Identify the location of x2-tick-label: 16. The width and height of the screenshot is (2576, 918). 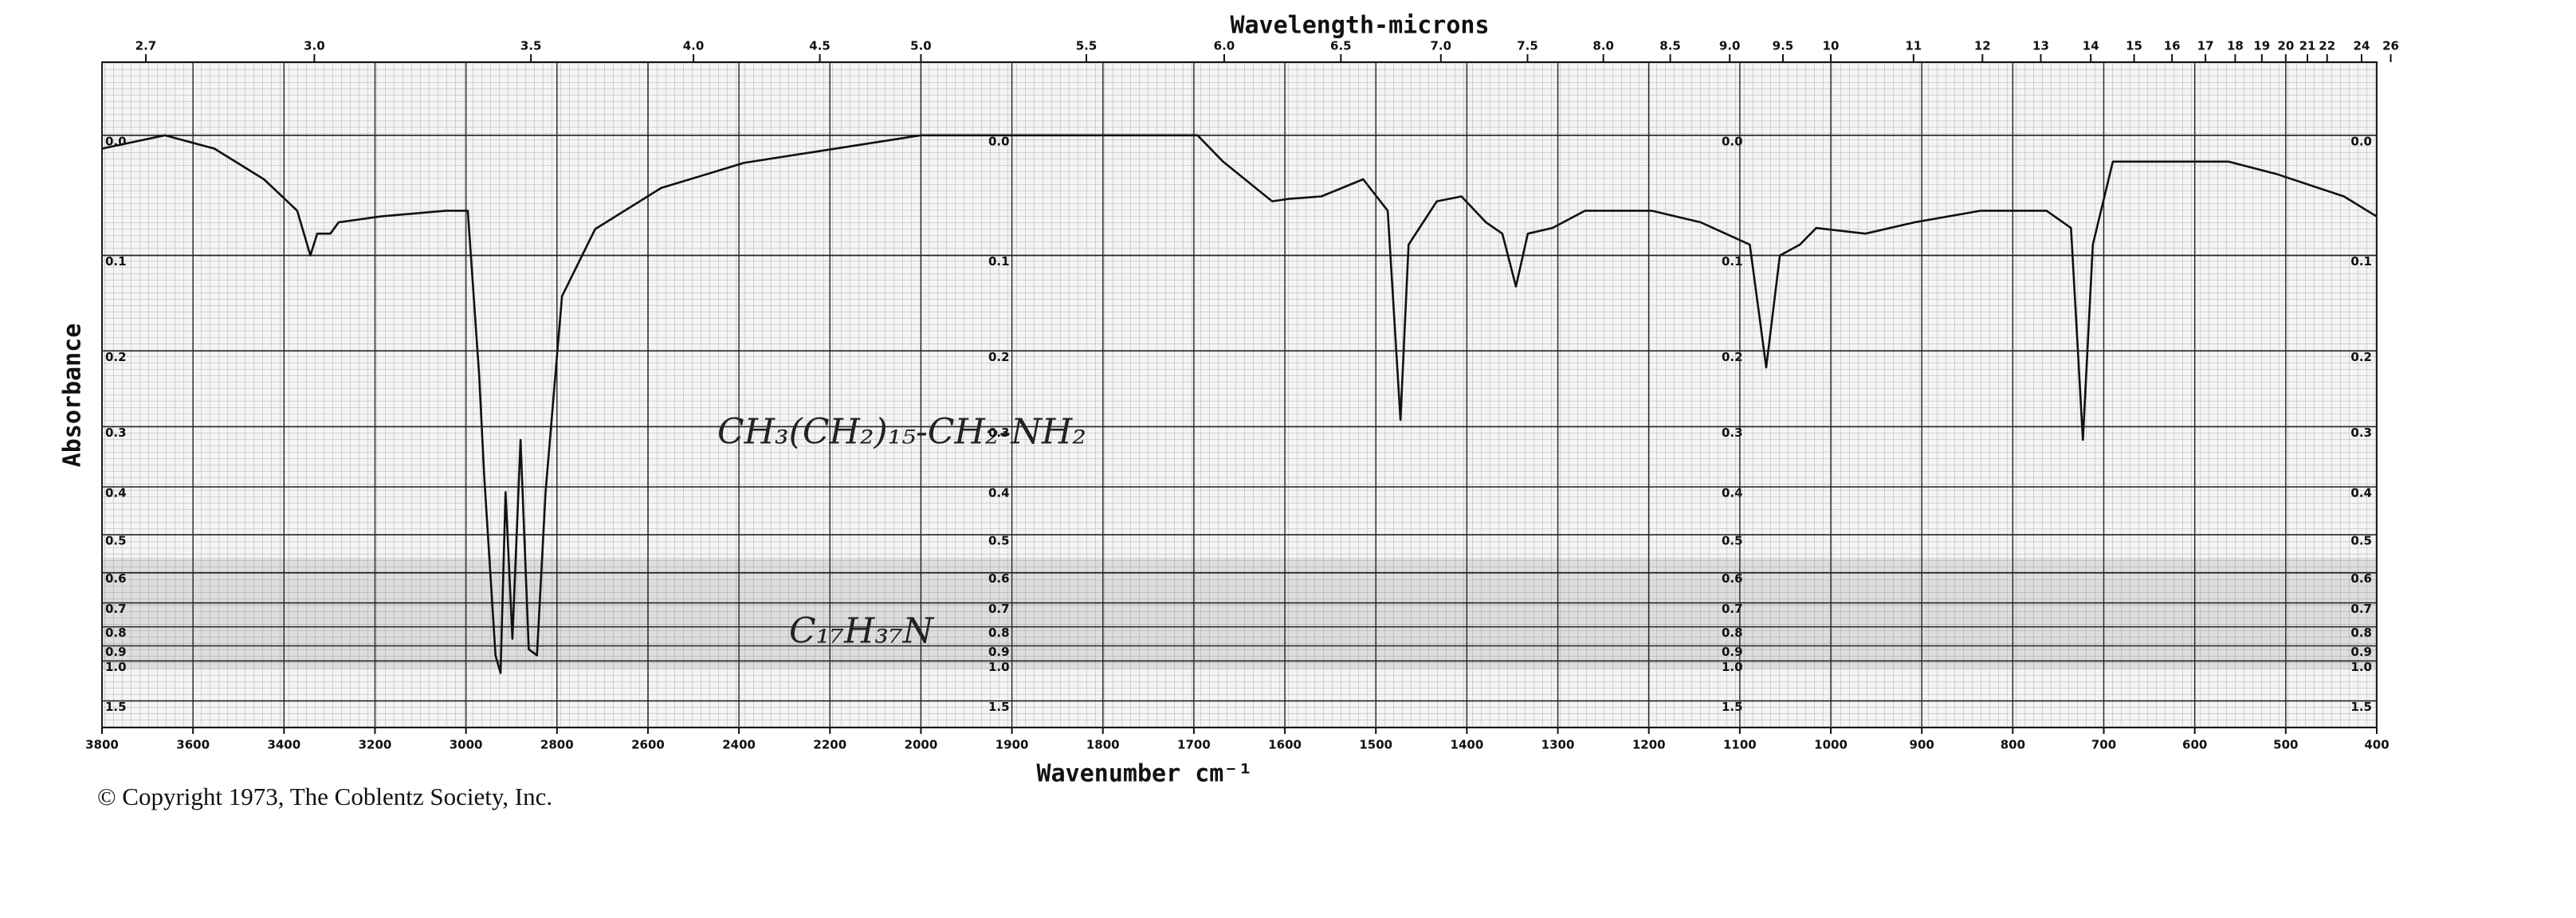
(2172, 46).